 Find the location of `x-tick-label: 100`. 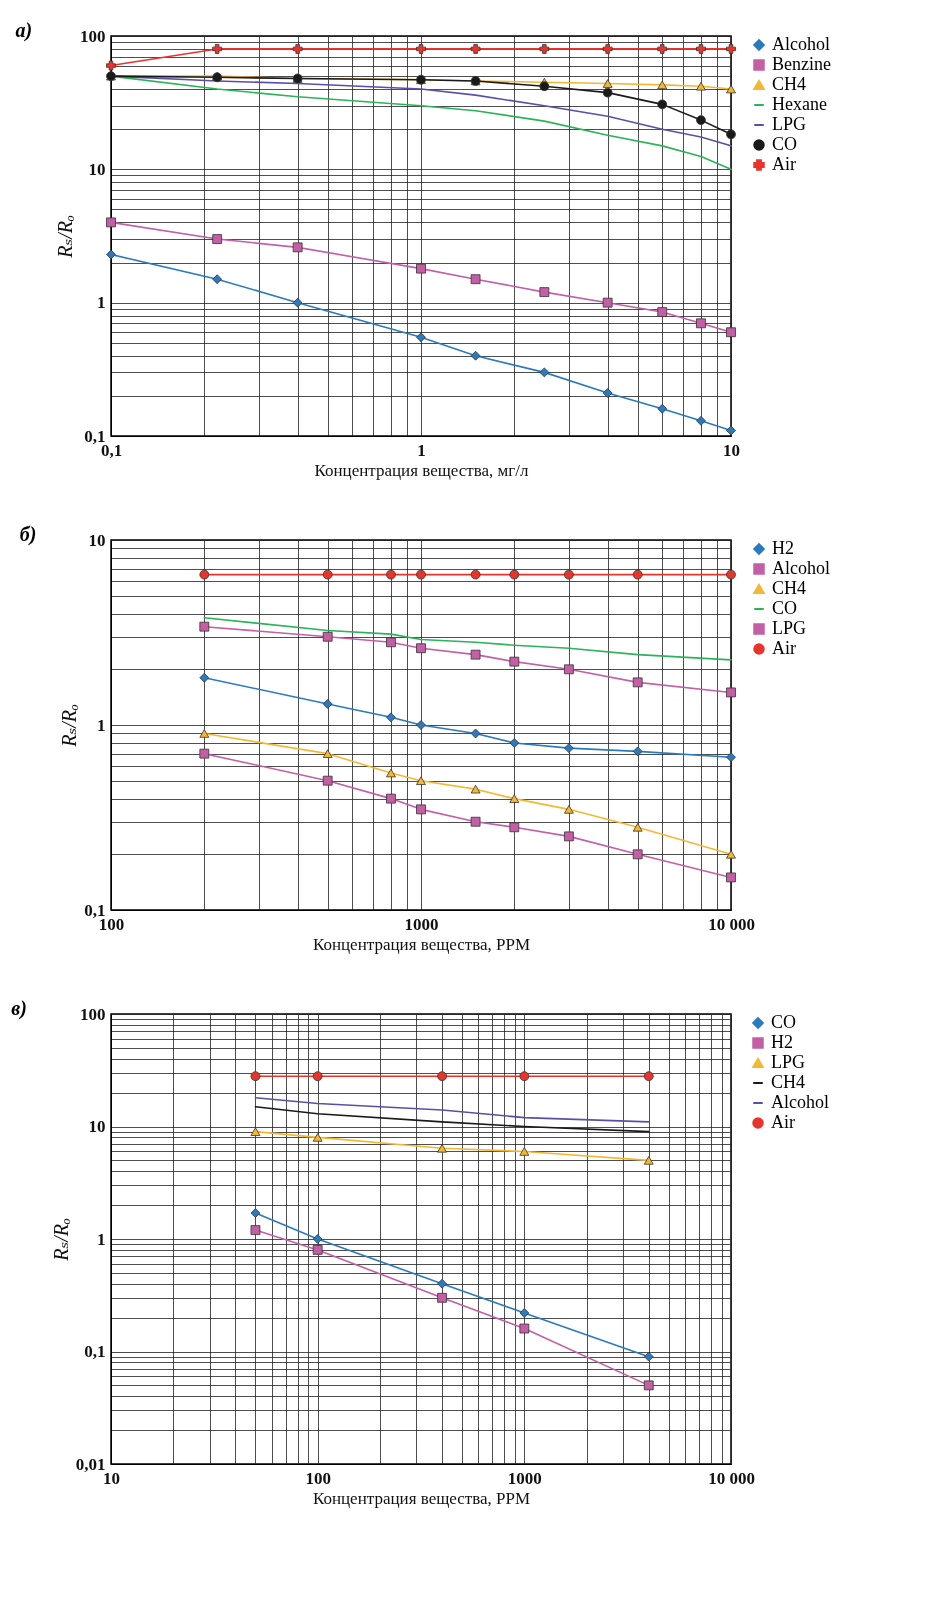

x-tick-label: 100 is located at coordinates (318, 1478).